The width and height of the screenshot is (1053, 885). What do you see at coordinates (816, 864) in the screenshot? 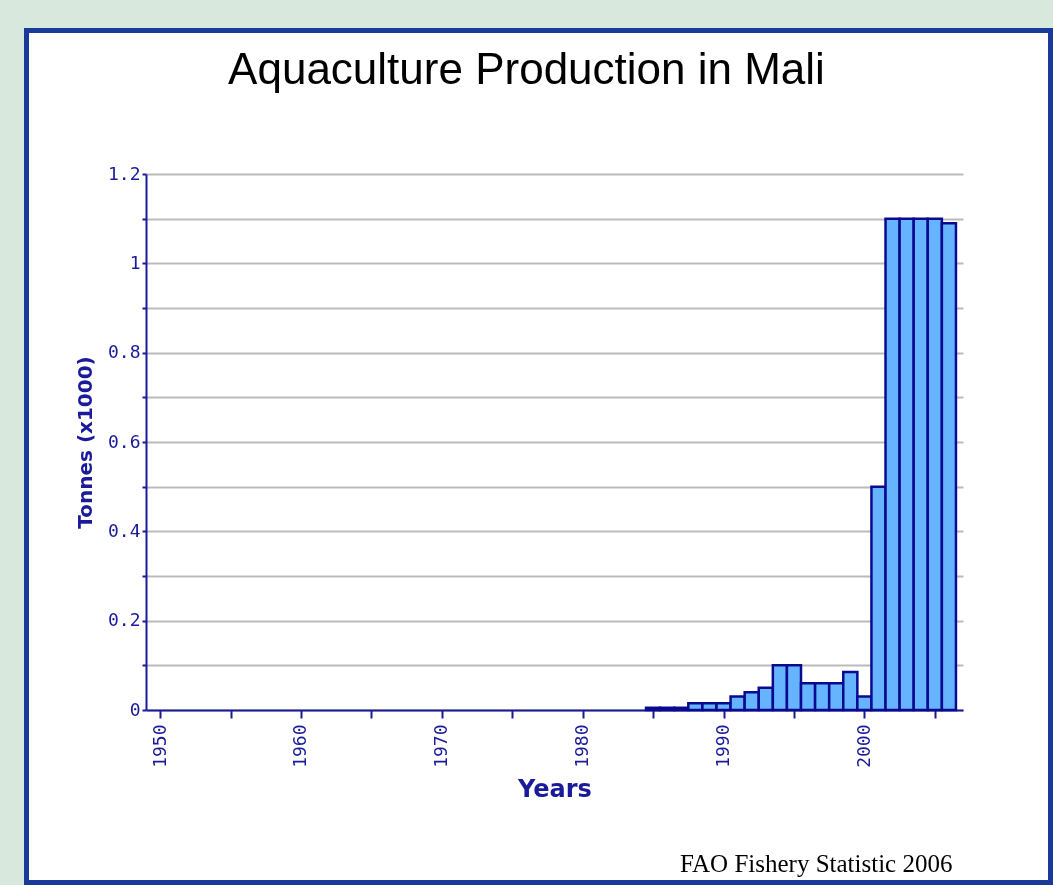
I see `text: FAO Fishery Statistic 2006` at bounding box center [816, 864].